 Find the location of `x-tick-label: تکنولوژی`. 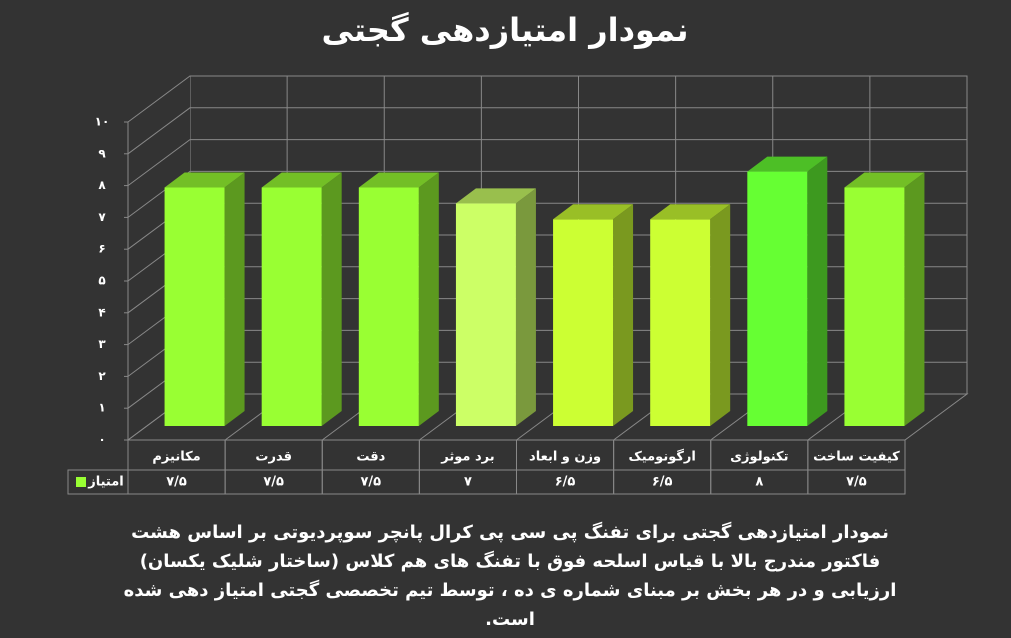

x-tick-label: تکنولوژی is located at coordinates (759, 457).